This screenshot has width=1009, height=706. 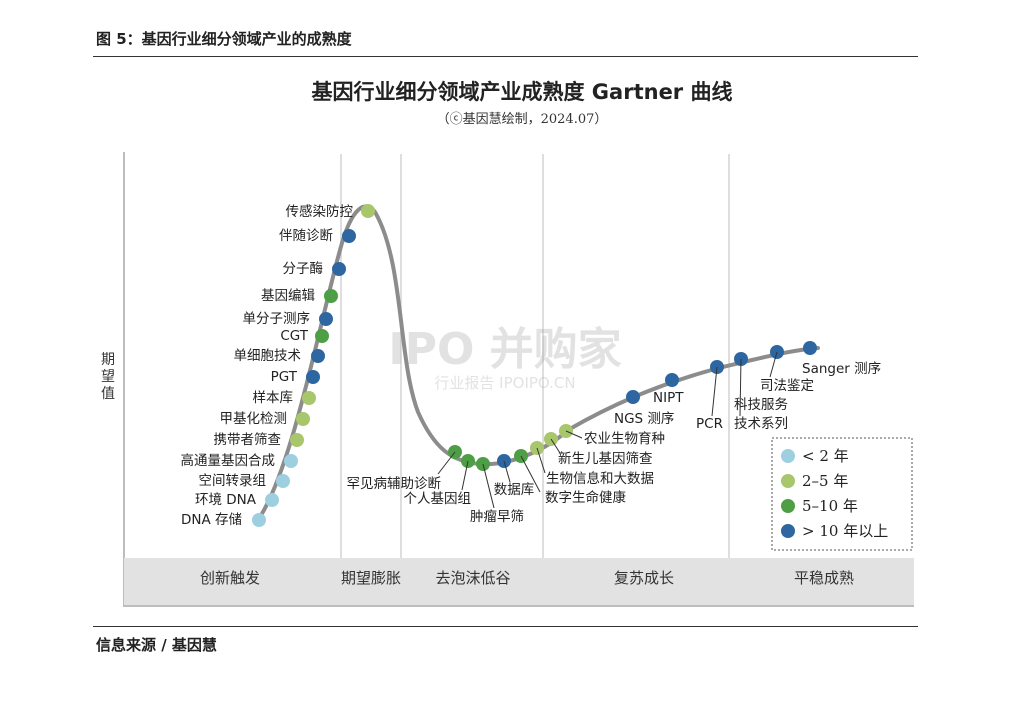 What do you see at coordinates (600, 478) in the screenshot?
I see `label-tech-20: 生物信息和大数据` at bounding box center [600, 478].